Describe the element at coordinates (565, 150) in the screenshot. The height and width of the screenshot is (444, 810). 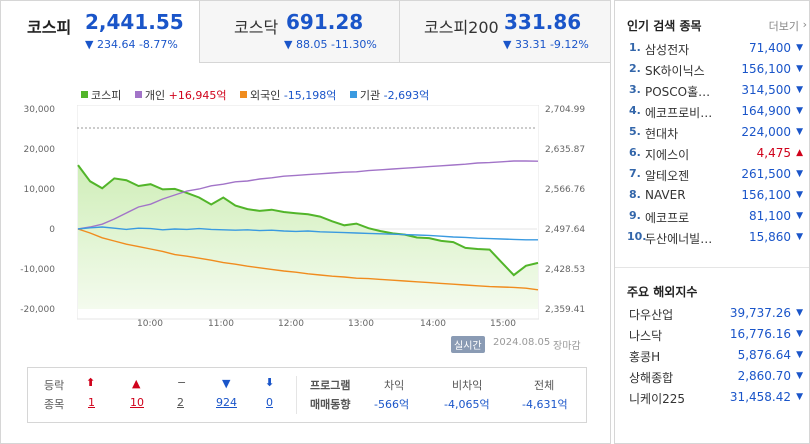
I see `right-tick: 2,635.87` at that location.